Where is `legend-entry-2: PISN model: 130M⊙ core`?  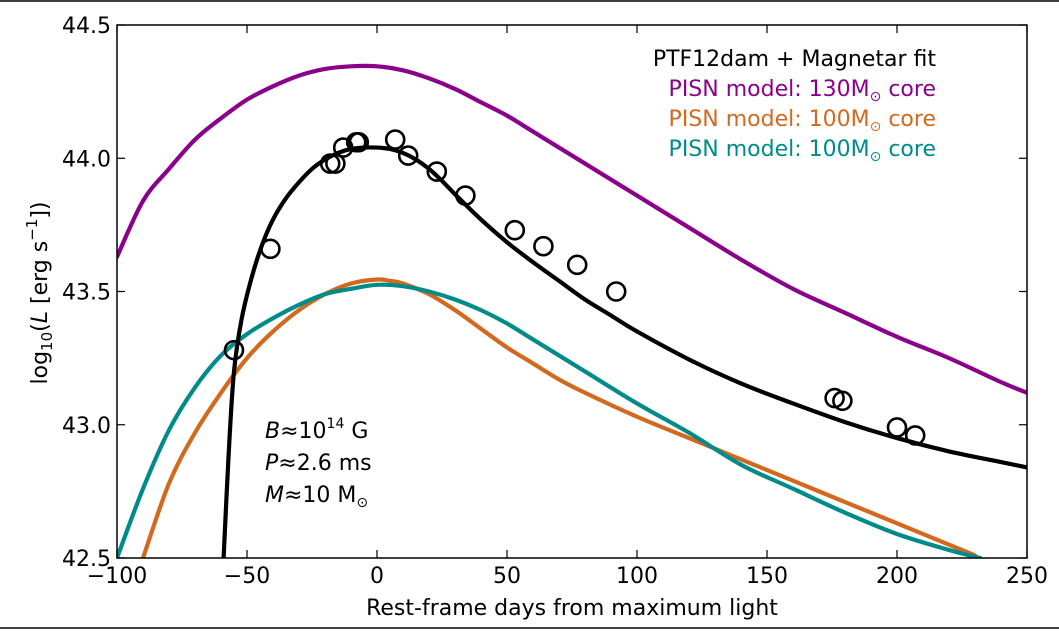 legend-entry-2: PISN model: 130M⊙ core is located at coordinates (802, 91).